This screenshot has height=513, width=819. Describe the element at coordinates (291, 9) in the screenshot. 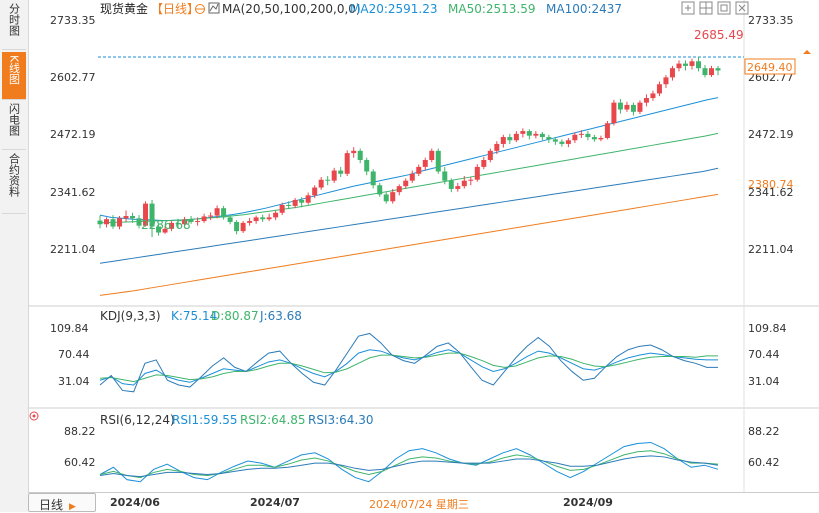

I see `ma-params: MA(20,50,100,200,0,0)` at that location.